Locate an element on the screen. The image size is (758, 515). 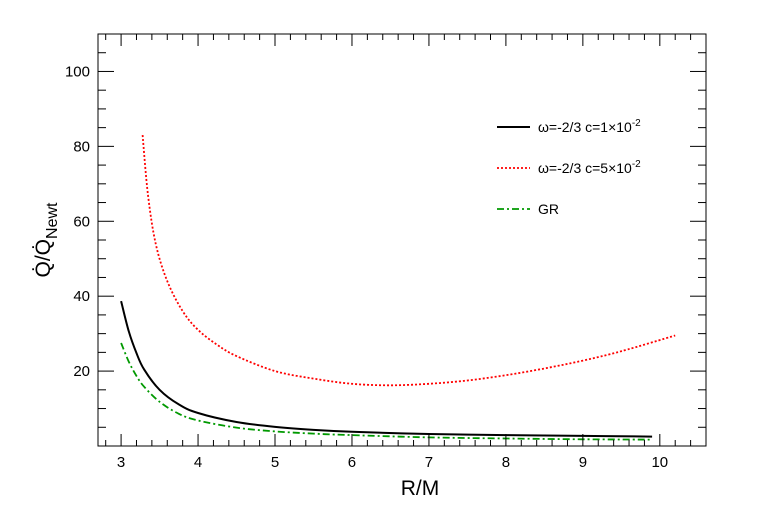
y-axis-title: Q̇/Q̇Newt is located at coordinates (46, 240).